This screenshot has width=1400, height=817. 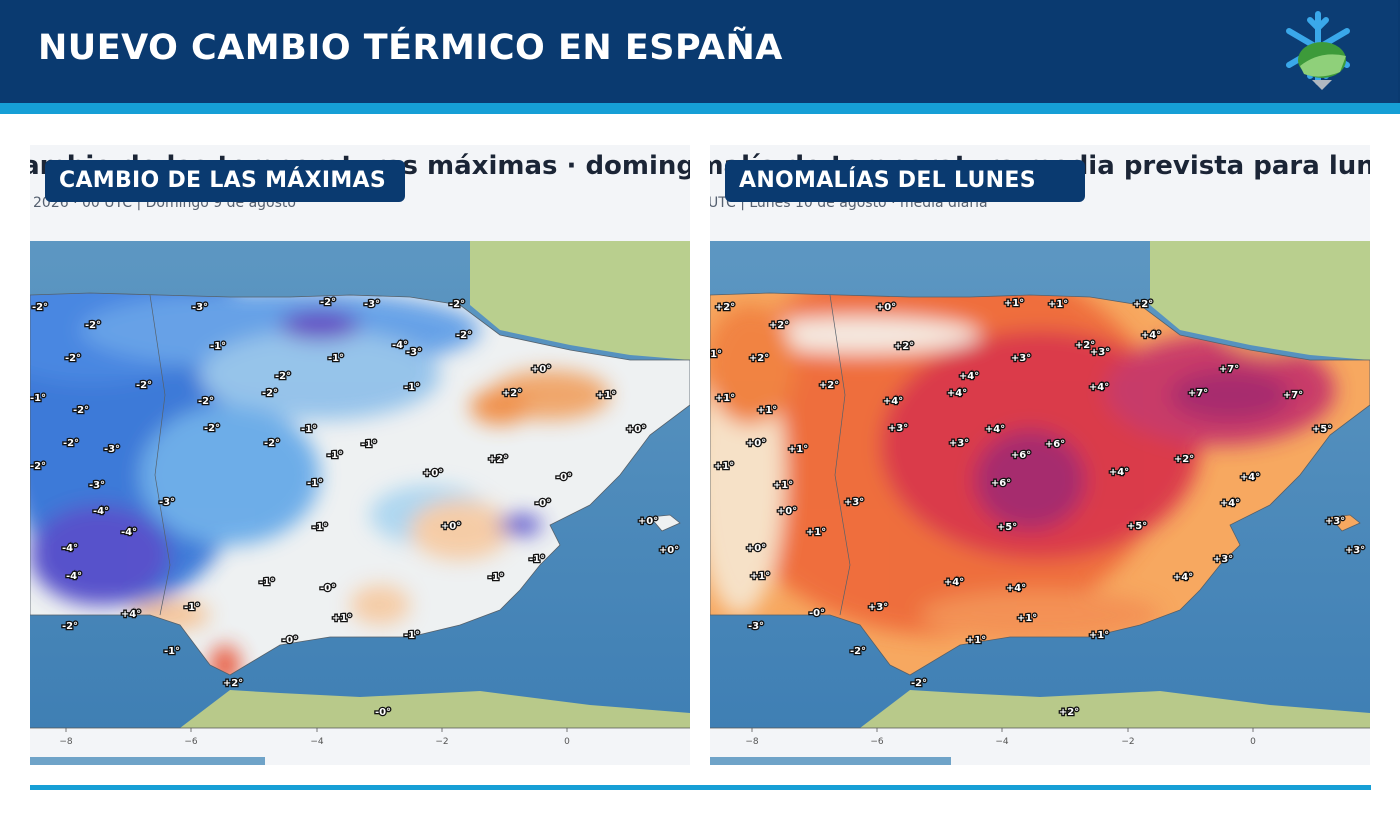 I want to click on x-tick-label: −4, so click(x=1002, y=742).